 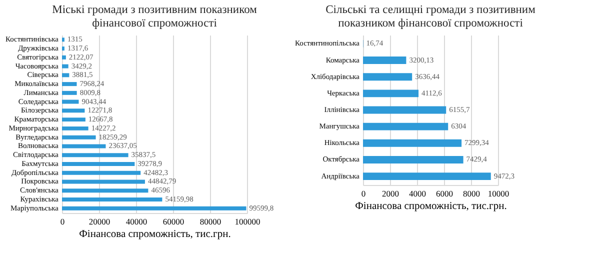 What do you see at coordinates (471, 193) in the screenshot?
I see `x-tick-label: 8000` at bounding box center [471, 193].